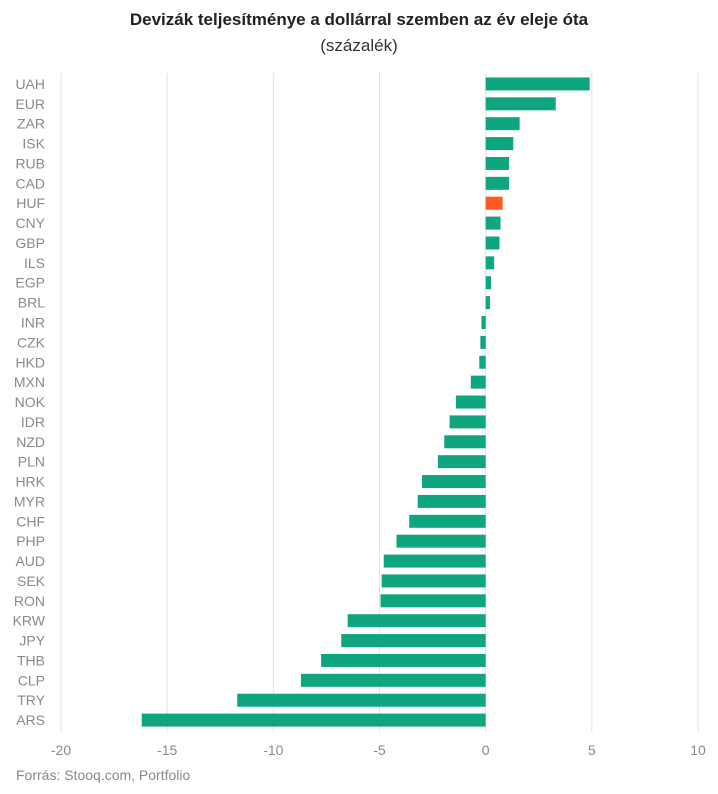 This screenshot has height=794, width=718. Describe the element at coordinates (29, 621) in the screenshot. I see `category-label: KRW` at that location.